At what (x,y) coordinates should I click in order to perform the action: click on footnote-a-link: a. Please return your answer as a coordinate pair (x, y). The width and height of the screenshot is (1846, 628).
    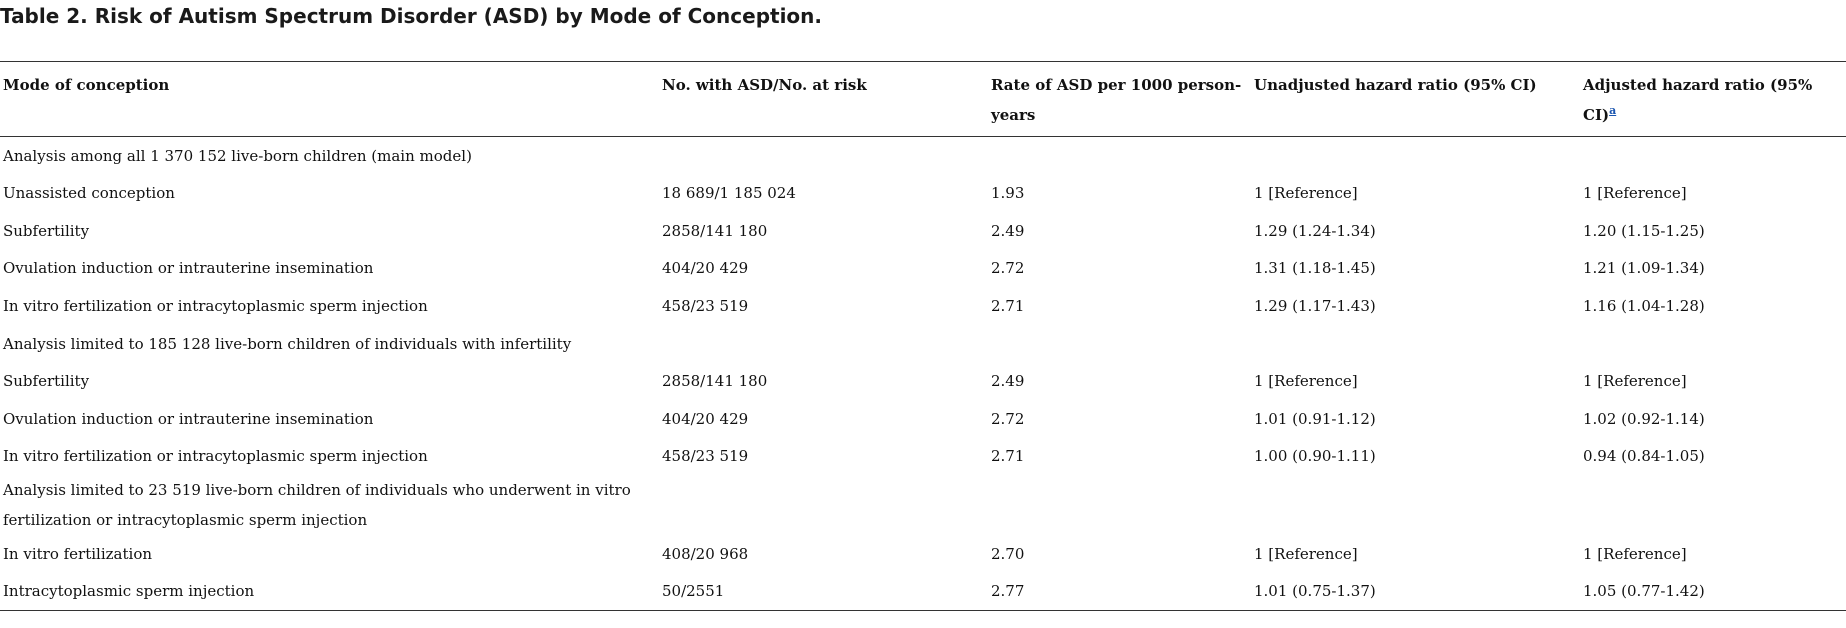
    Looking at the image, I should click on (1613, 110).